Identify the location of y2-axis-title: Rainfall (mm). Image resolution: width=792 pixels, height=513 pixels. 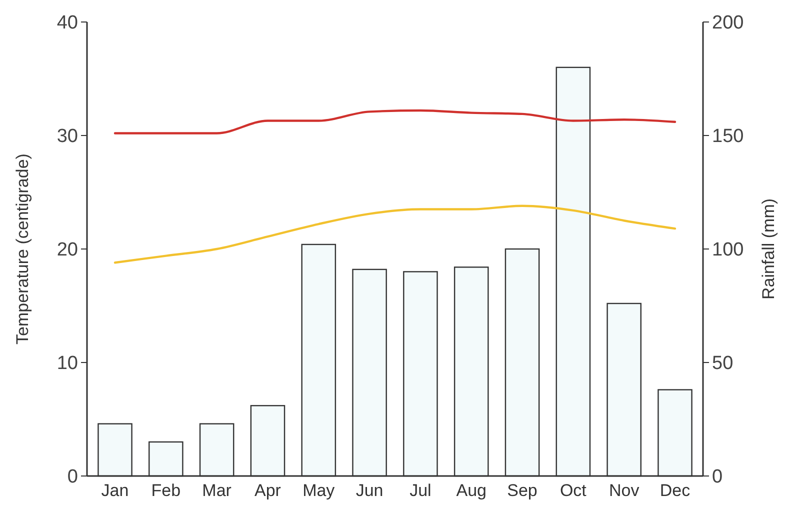
(768, 249).